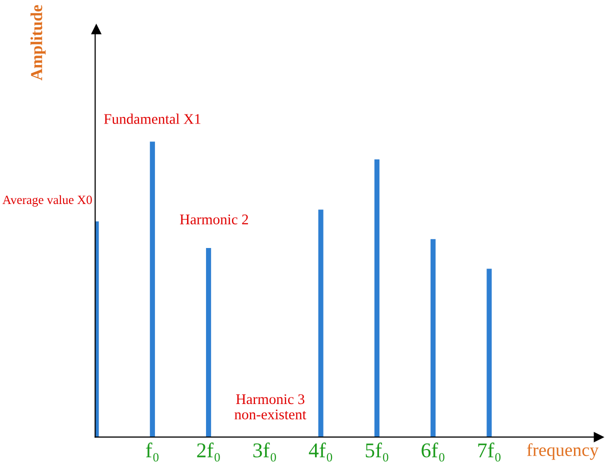 The height and width of the screenshot is (466, 614). Describe the element at coordinates (152, 452) in the screenshot. I see `x-tick-label: f₀` at that location.